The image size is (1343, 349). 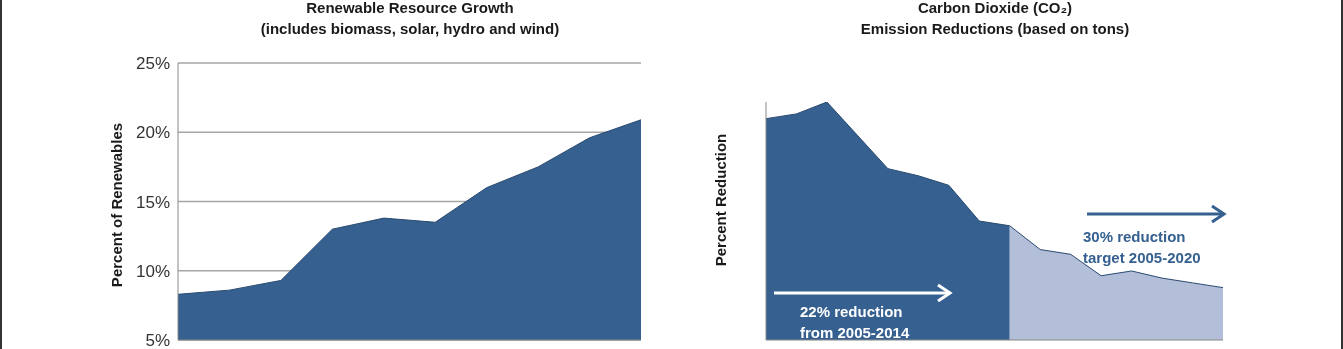 I want to click on chart-title: Renewable Resource Growth, so click(x=410, y=9).